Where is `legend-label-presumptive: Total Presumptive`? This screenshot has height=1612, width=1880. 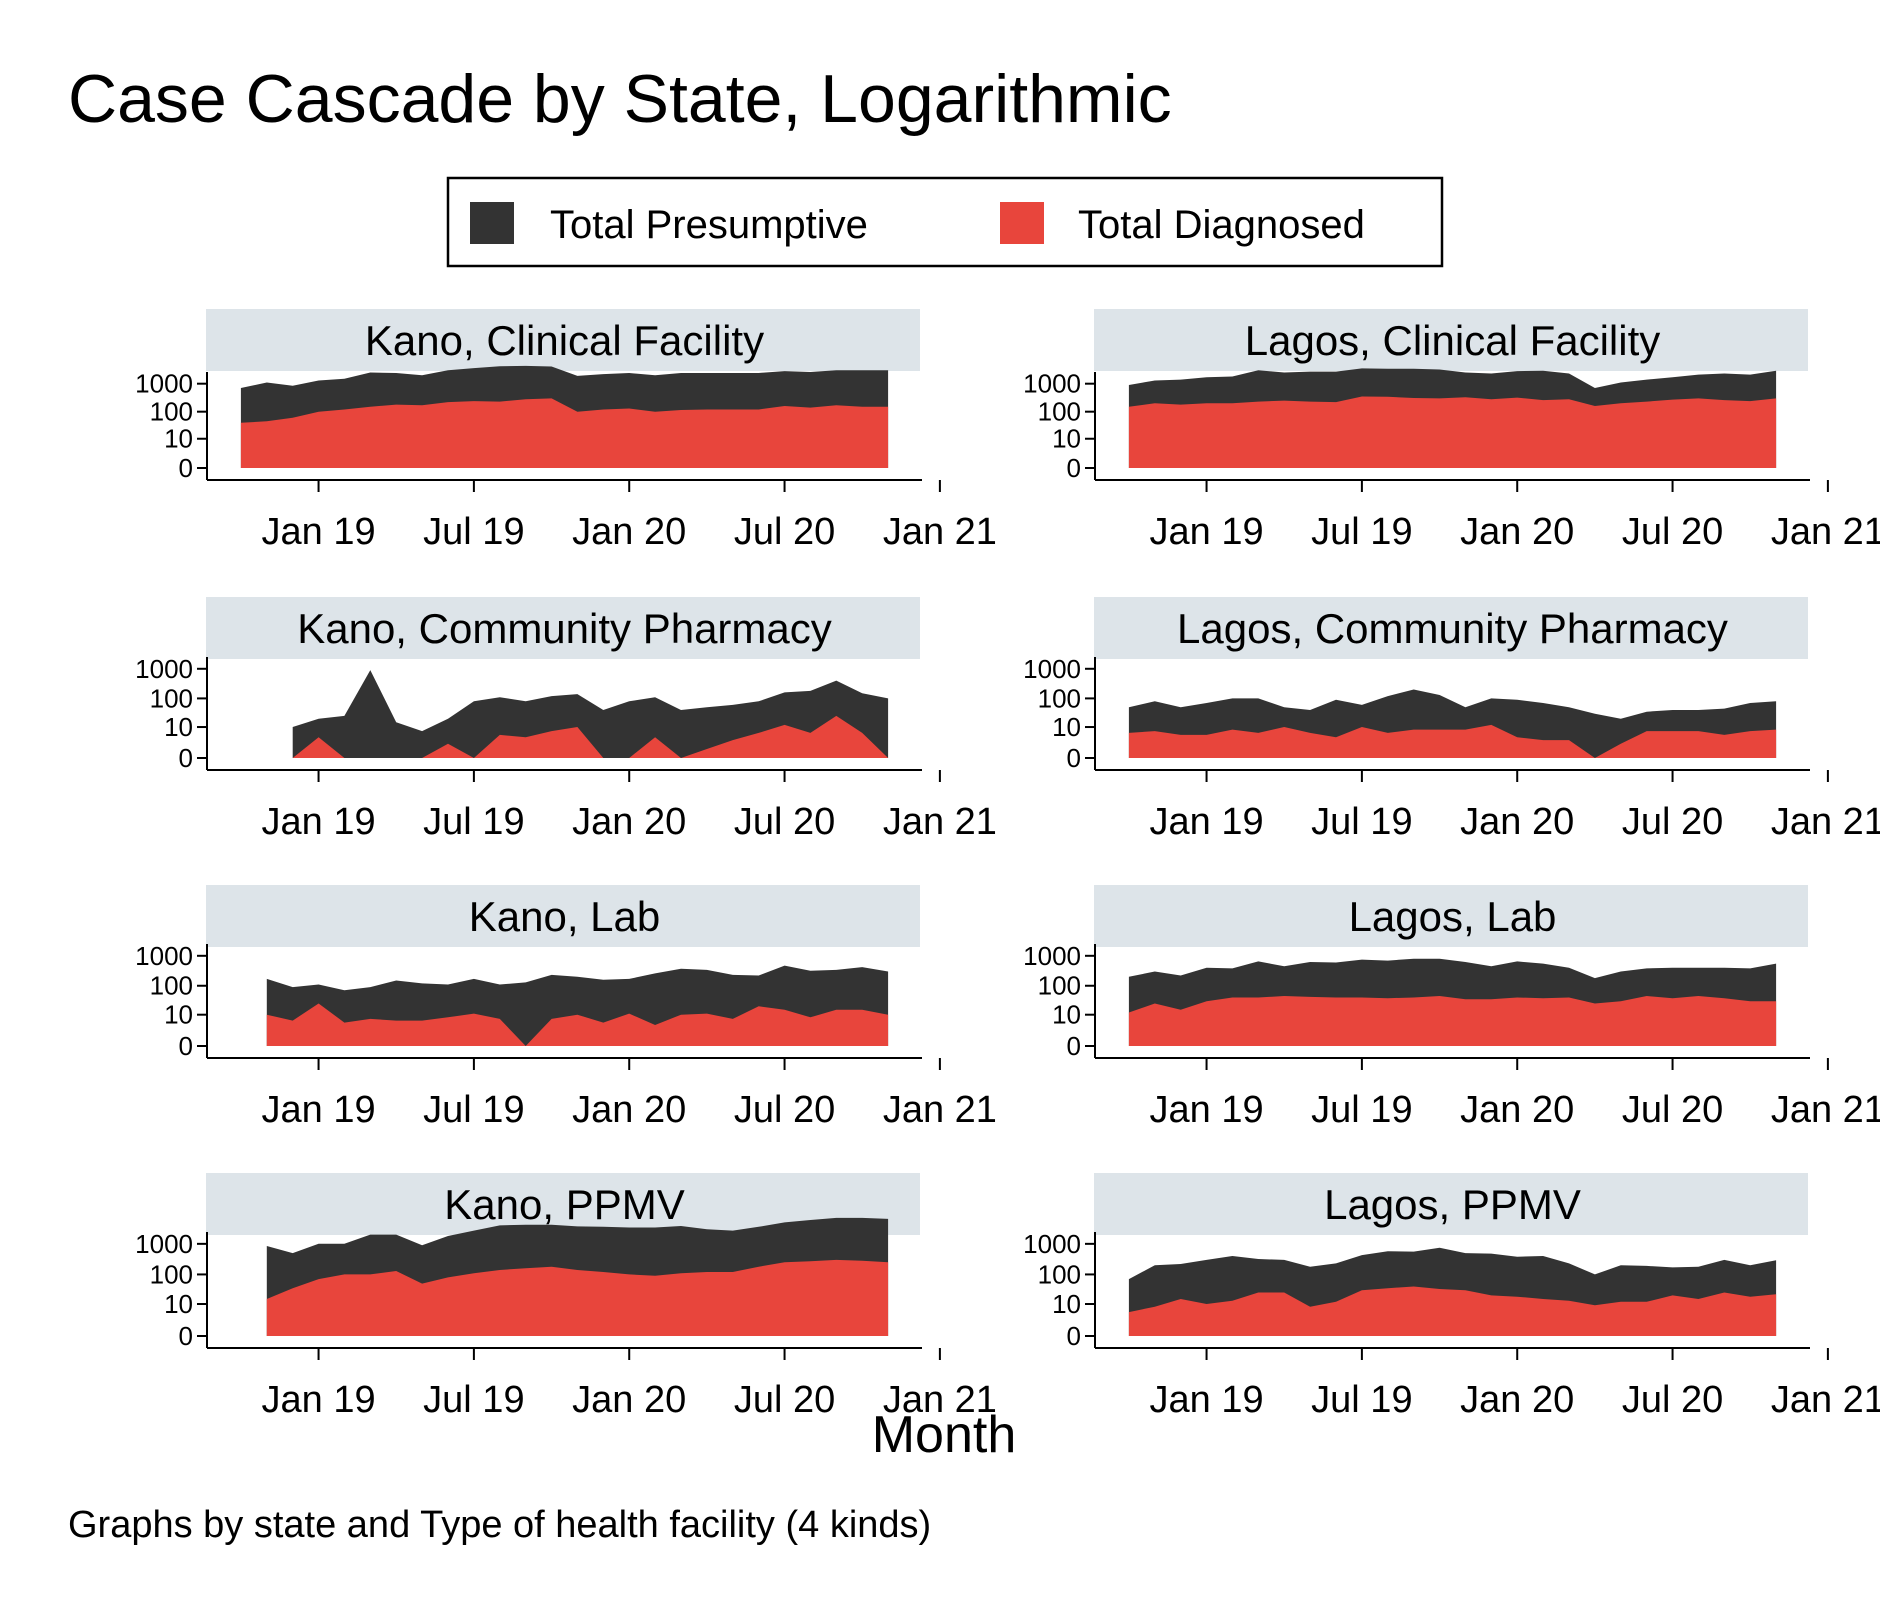 legend-label-presumptive: Total Presumptive is located at coordinates (709, 225).